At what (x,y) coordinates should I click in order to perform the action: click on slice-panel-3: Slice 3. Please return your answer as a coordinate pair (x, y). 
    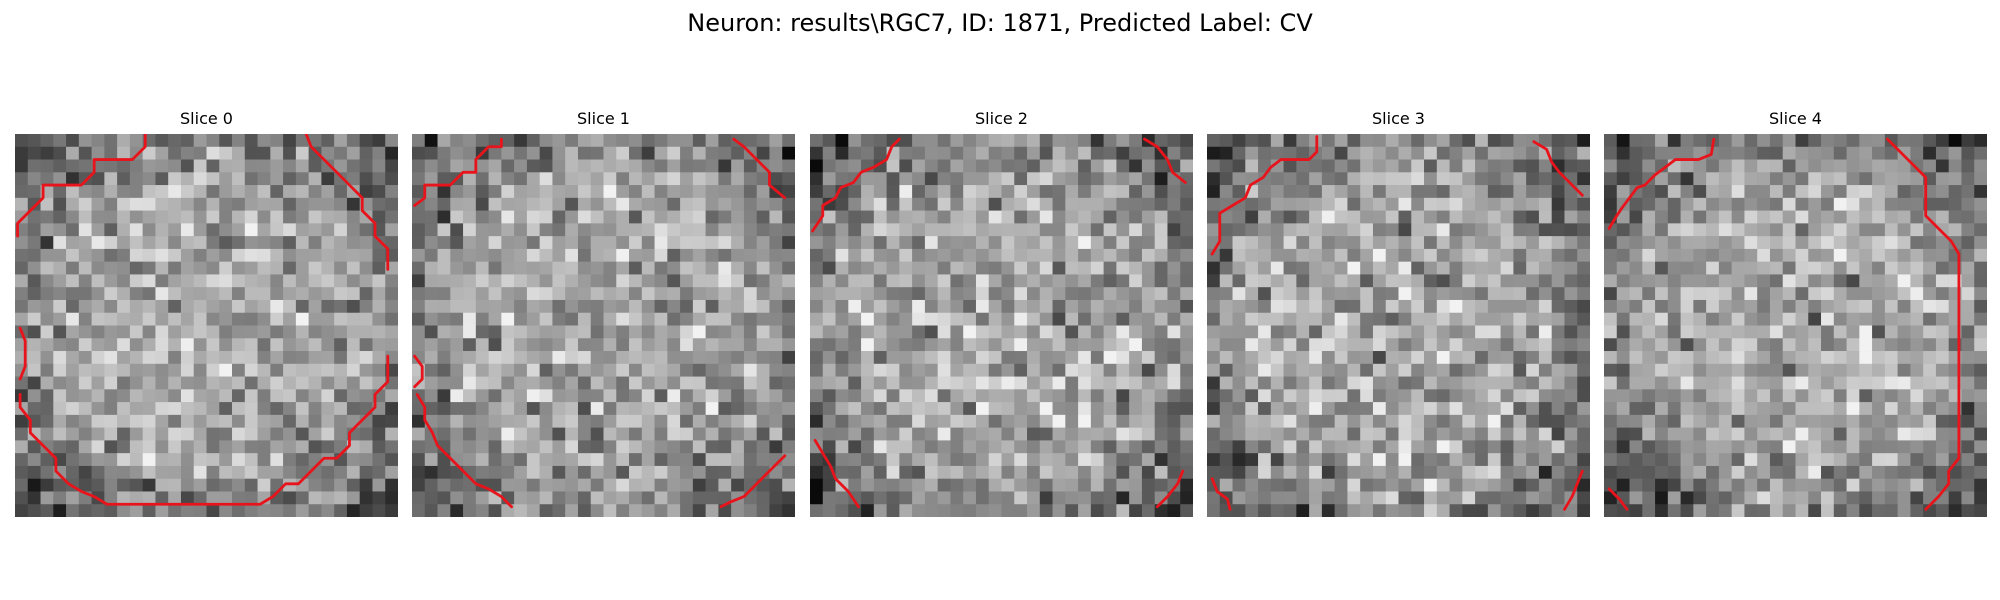
    Looking at the image, I should click on (1398, 313).